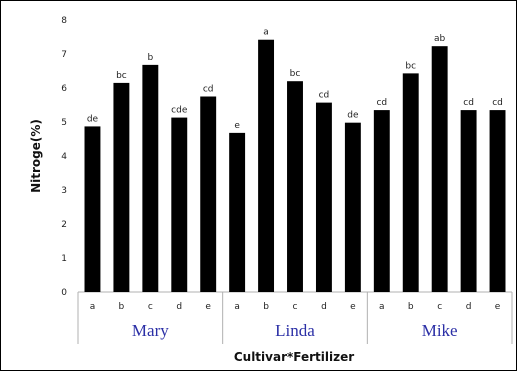 The width and height of the screenshot is (517, 371). Describe the element at coordinates (64, 191) in the screenshot. I see `y-tick-label: 3` at that location.